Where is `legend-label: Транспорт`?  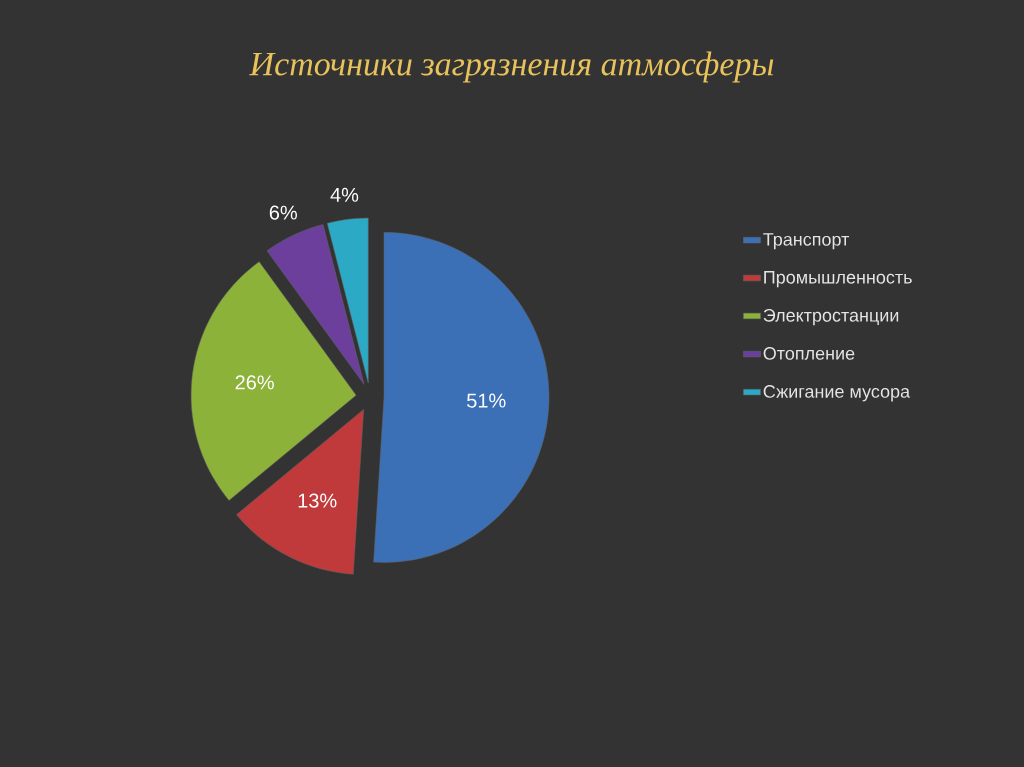 legend-label: Транспорт is located at coordinates (806, 241).